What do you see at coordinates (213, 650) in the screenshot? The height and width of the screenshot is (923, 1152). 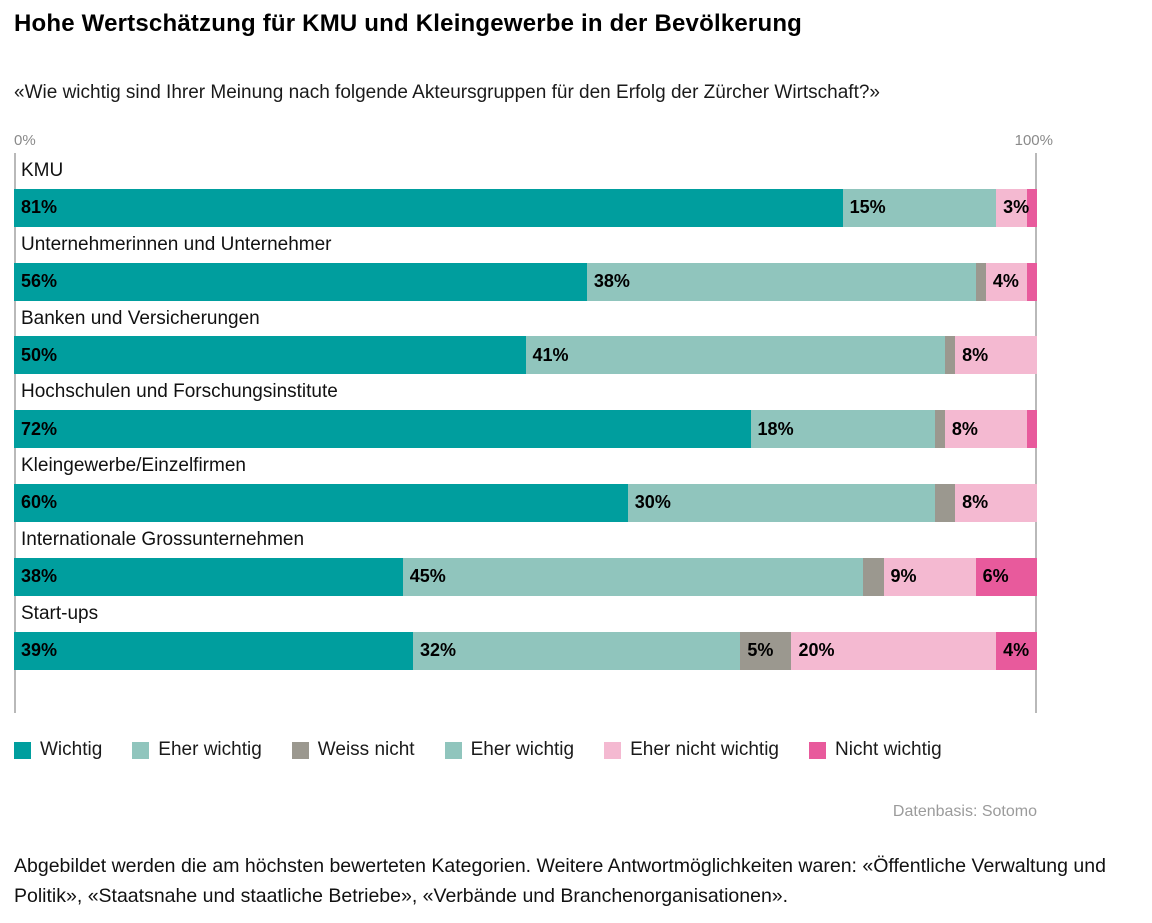 I see `bar-segment-wichtig: 39%` at bounding box center [213, 650].